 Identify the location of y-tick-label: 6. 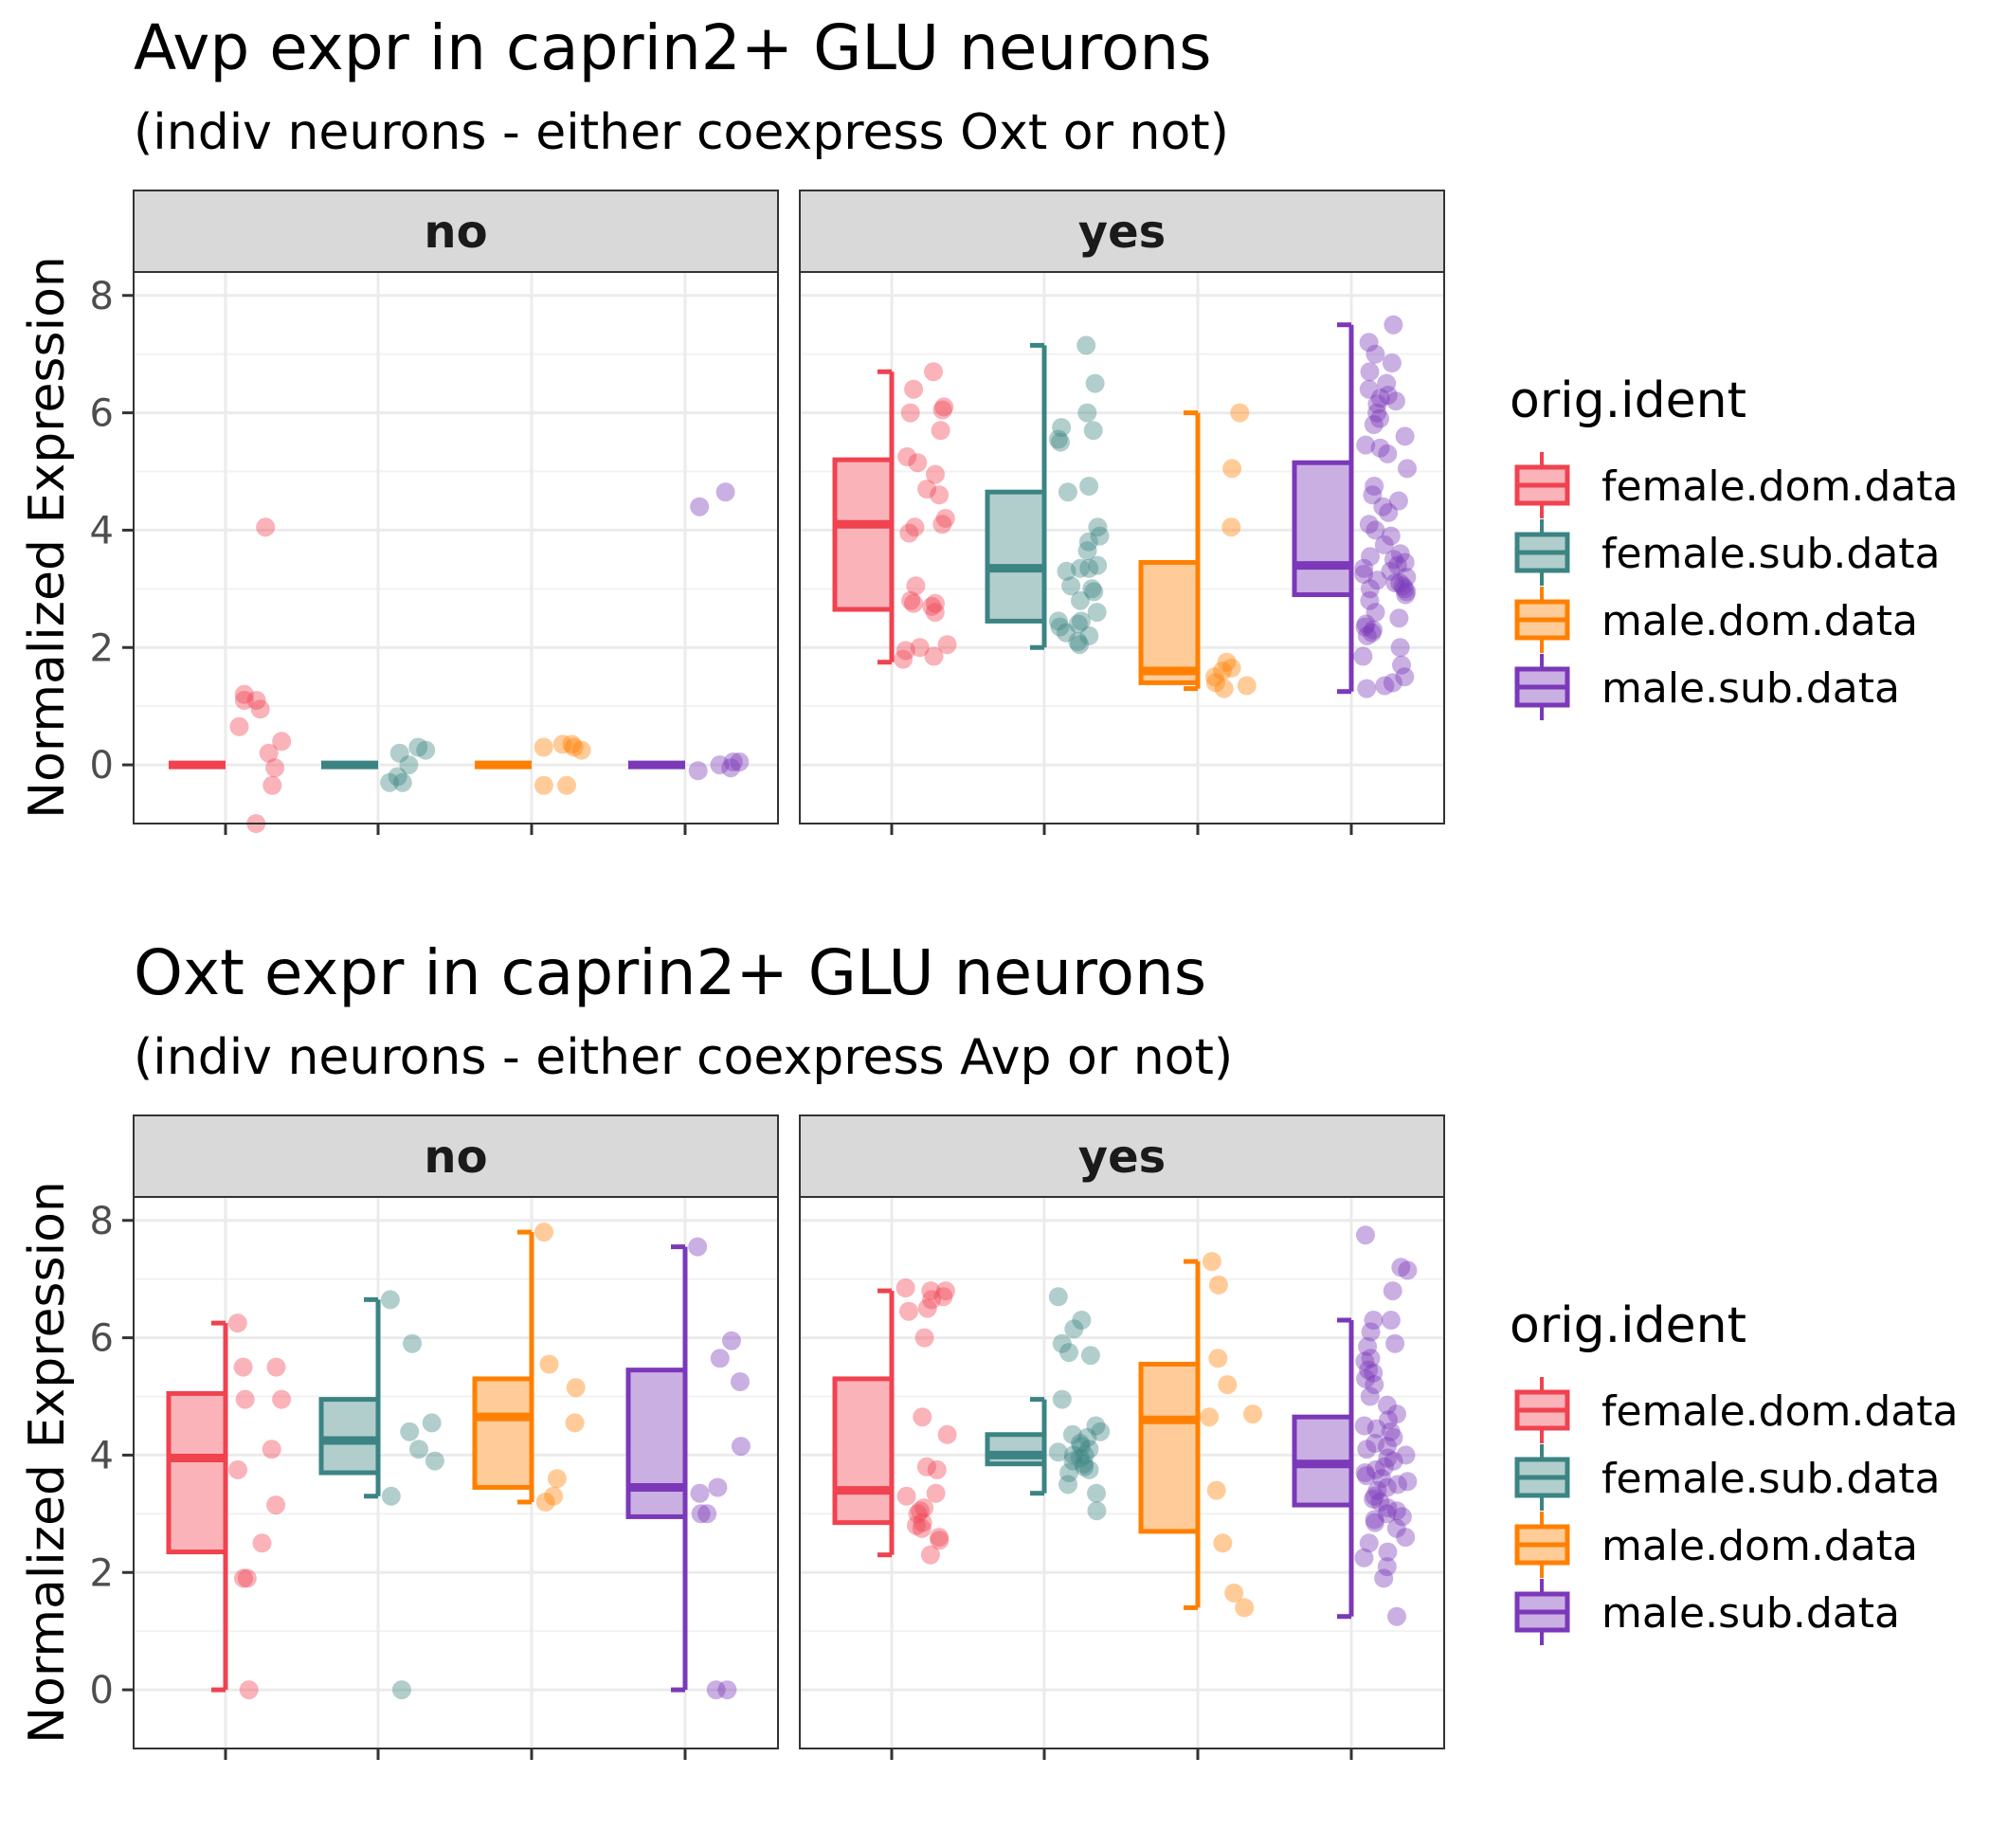
(102, 1339).